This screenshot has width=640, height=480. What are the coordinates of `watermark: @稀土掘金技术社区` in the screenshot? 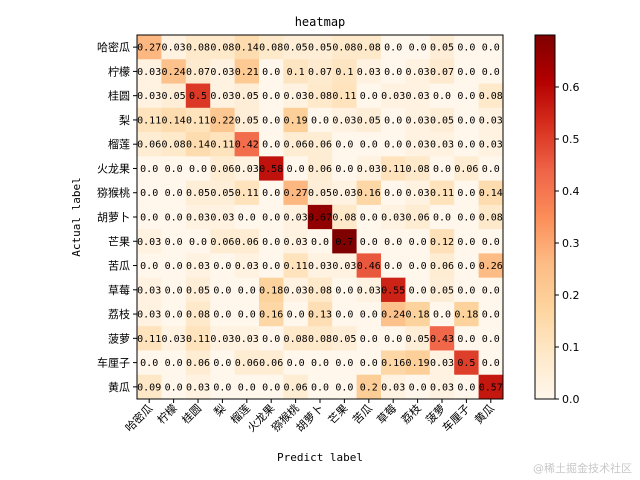 It's located at (582, 468).